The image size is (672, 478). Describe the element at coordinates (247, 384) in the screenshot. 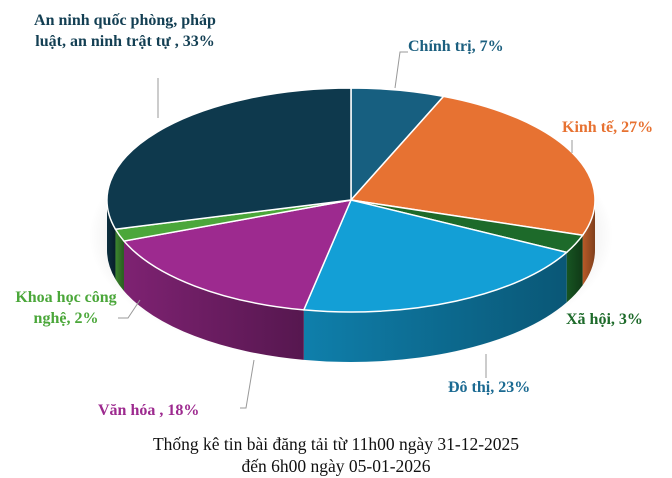

I see `leader-line-van-hoa` at that location.